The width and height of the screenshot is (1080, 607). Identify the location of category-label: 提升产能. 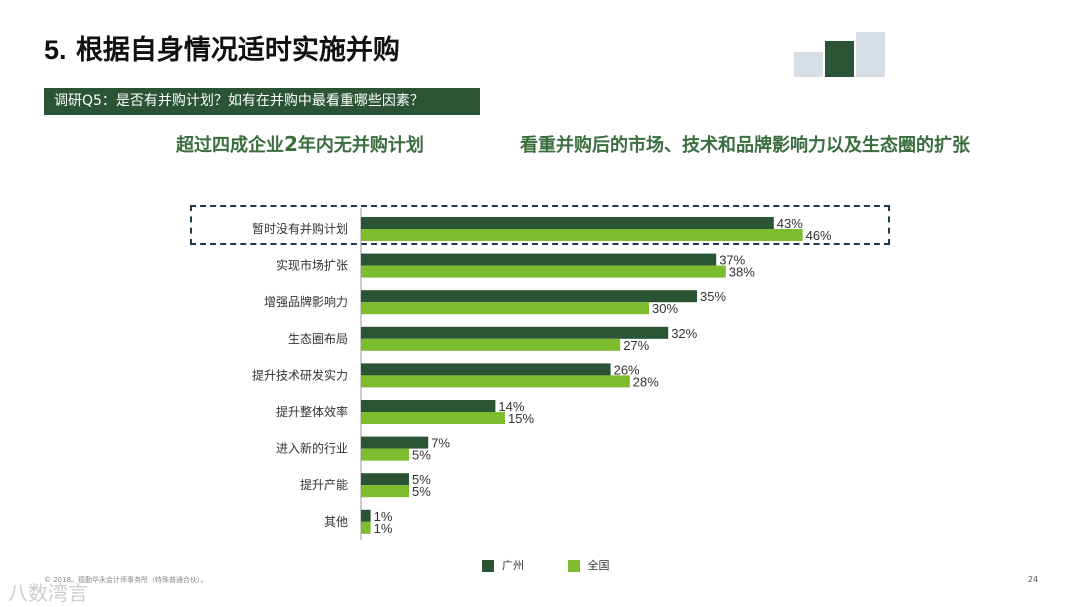
(324, 484).